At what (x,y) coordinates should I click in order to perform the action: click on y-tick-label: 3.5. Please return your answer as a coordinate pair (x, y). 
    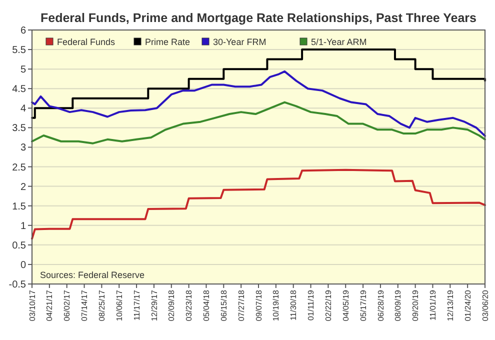
    Looking at the image, I should click on (19, 128).